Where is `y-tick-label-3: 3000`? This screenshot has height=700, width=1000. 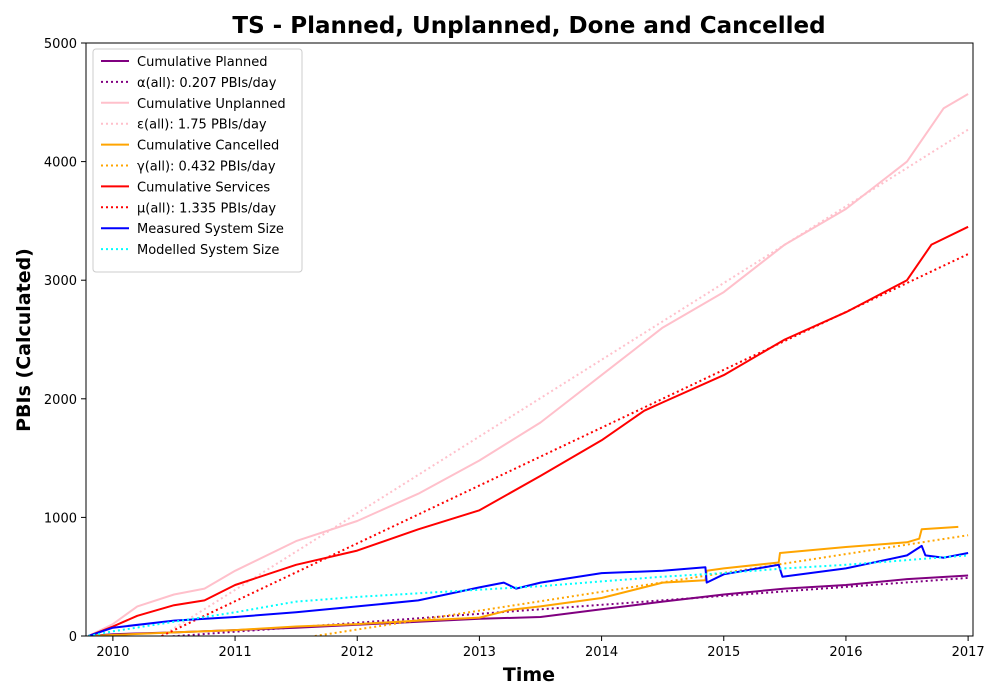 y-tick-label-3: 3000 is located at coordinates (60, 281).